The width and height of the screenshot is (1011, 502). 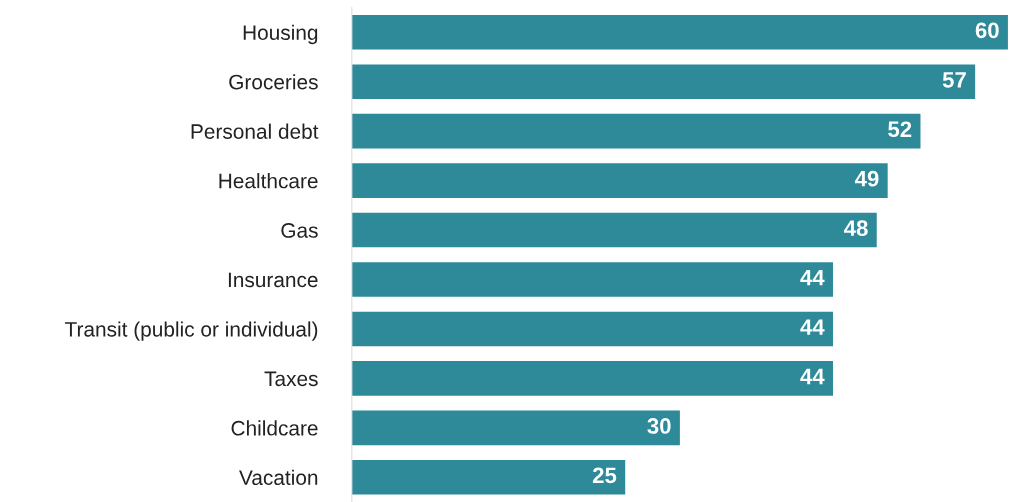 What do you see at coordinates (291, 379) in the screenshot?
I see `y-tick-label: Taxes` at bounding box center [291, 379].